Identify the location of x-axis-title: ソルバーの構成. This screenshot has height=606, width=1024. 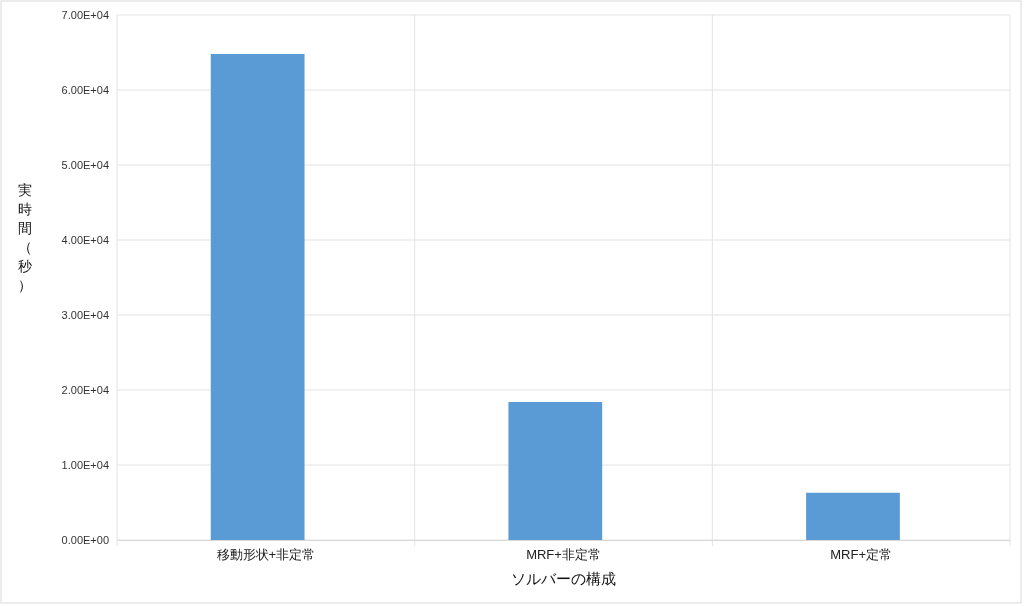
(563, 579).